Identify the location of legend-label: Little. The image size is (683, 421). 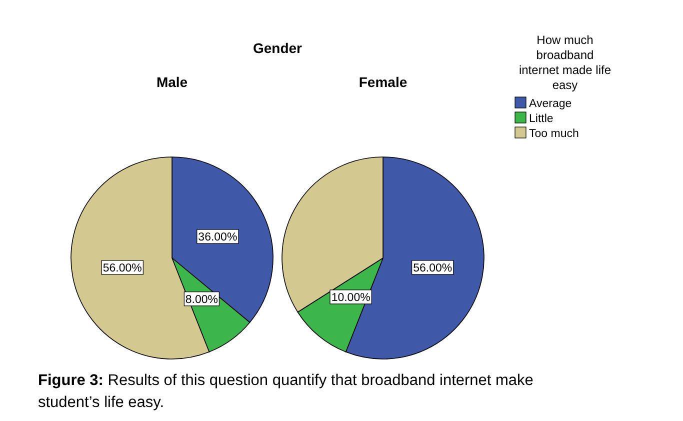
(541, 119).